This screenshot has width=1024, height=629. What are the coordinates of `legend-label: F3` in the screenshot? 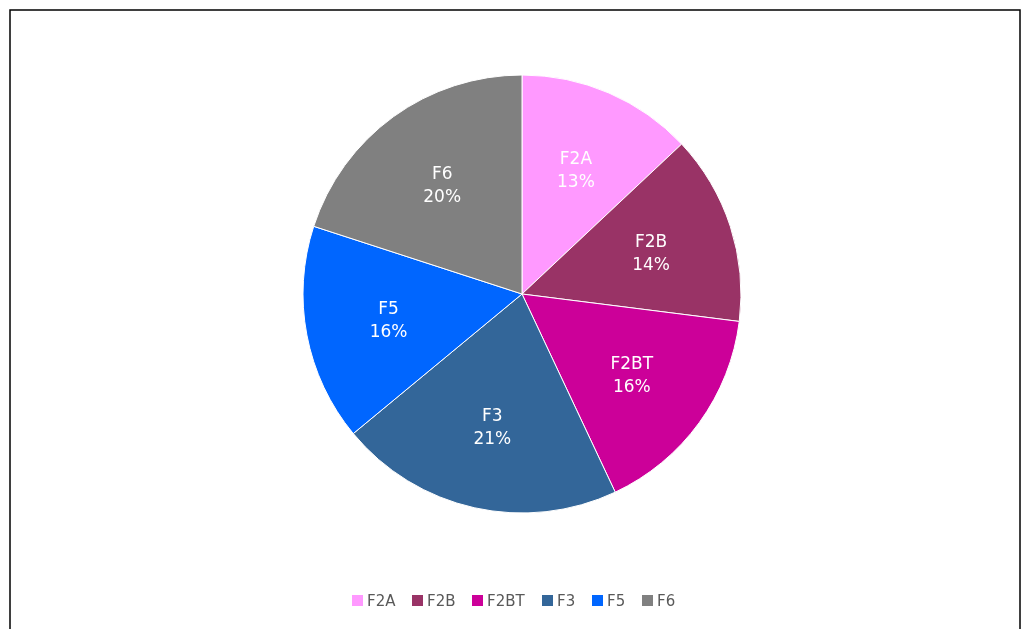 It's located at (566, 601).